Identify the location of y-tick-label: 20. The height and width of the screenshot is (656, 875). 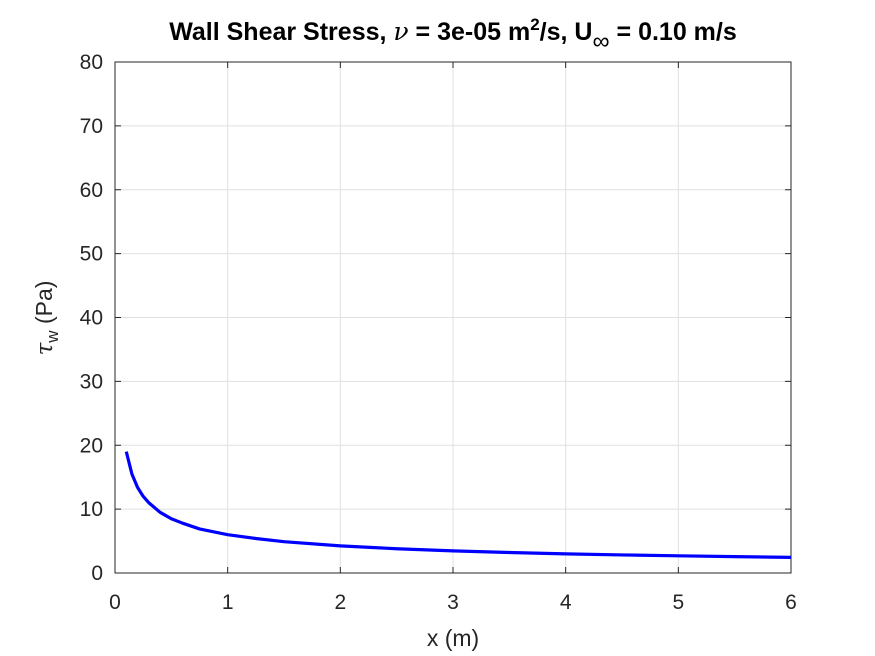
(91, 445).